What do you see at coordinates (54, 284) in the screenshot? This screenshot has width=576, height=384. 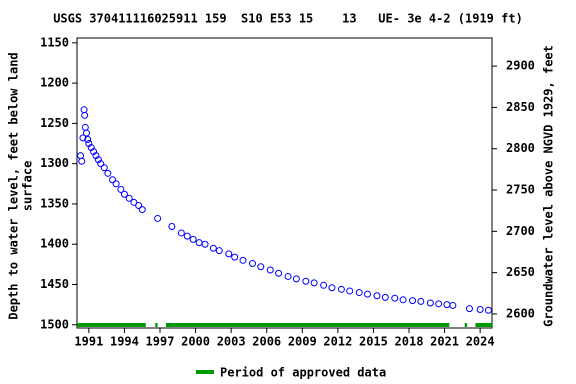 I see `y-tick-label: 1450` at bounding box center [54, 284].